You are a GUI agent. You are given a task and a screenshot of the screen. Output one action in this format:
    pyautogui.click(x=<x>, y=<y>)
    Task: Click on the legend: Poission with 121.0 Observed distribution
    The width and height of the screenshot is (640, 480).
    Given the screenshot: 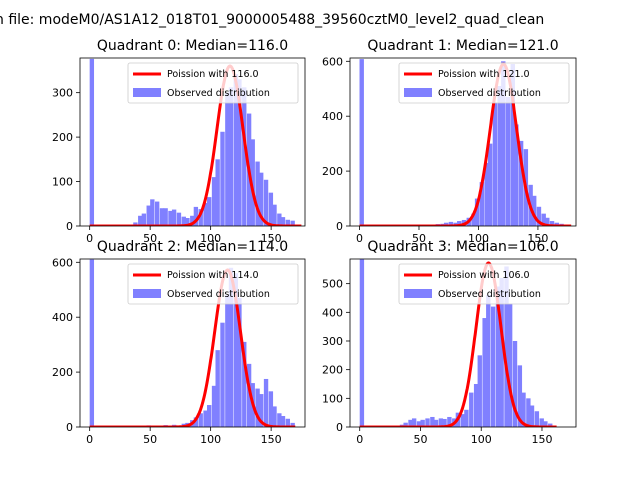 What is the action you would take?
    pyautogui.click(x=484, y=83)
    